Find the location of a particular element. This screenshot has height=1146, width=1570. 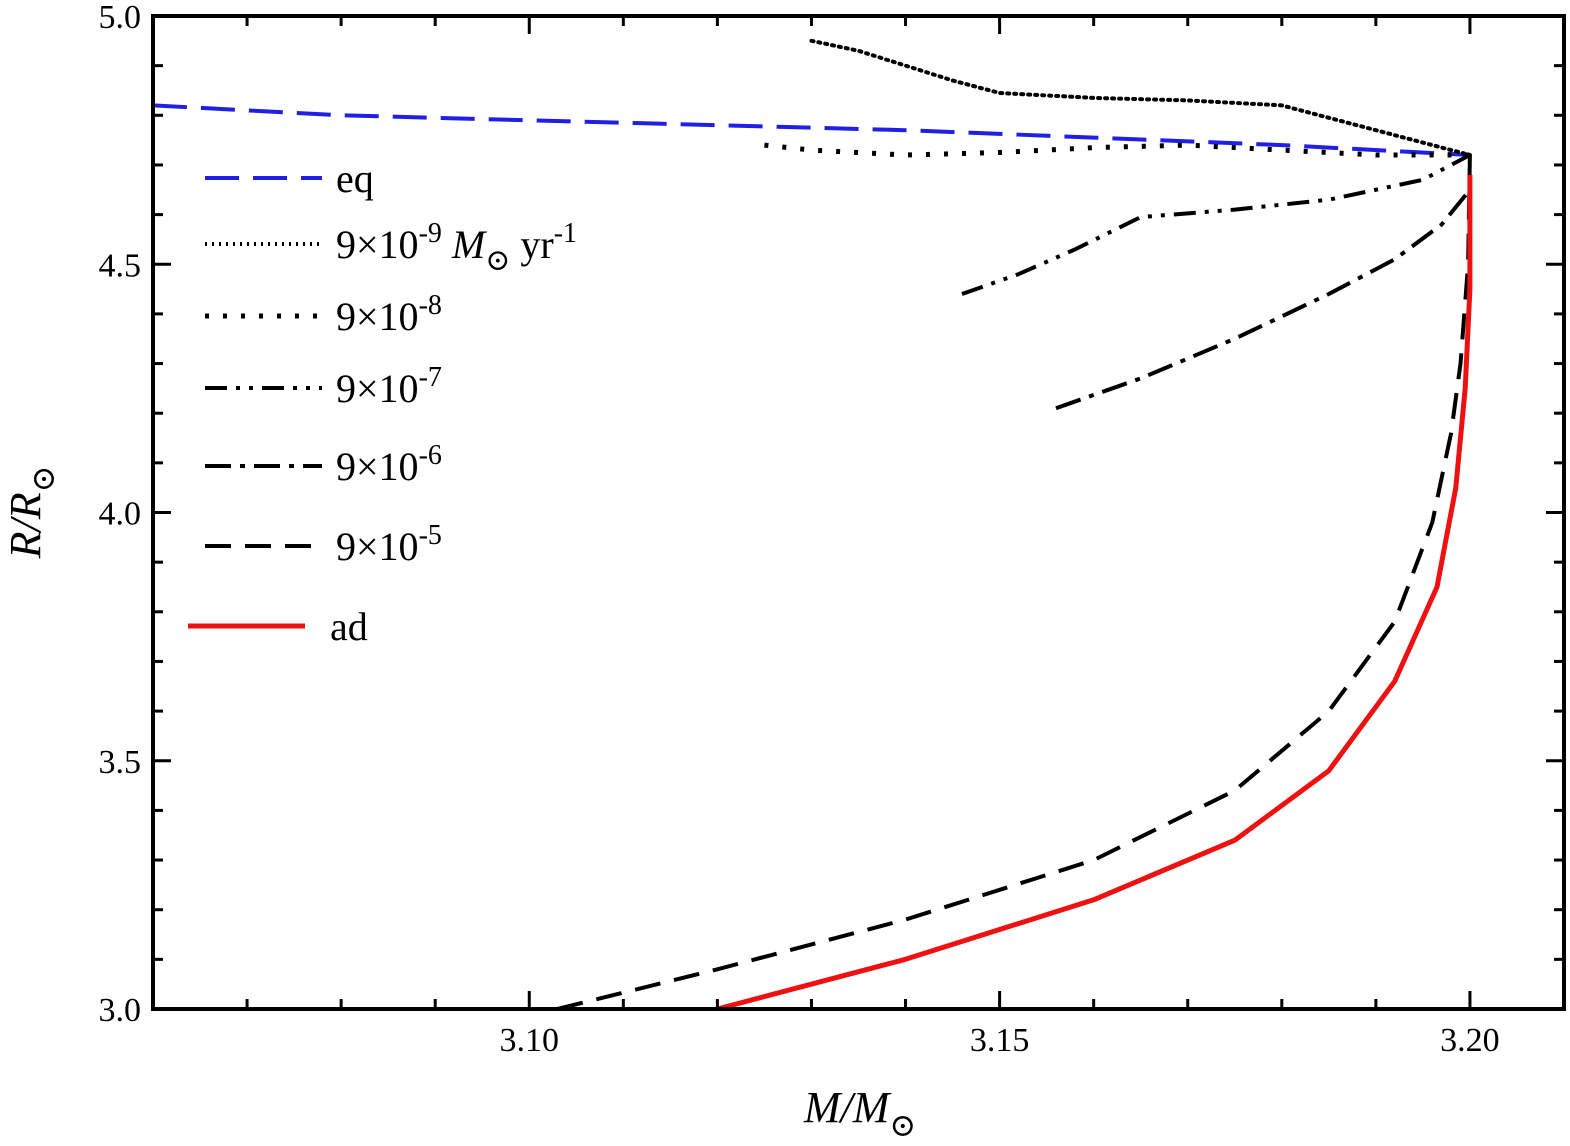

y-axis-title: R/R⊙ is located at coordinates (31, 513).